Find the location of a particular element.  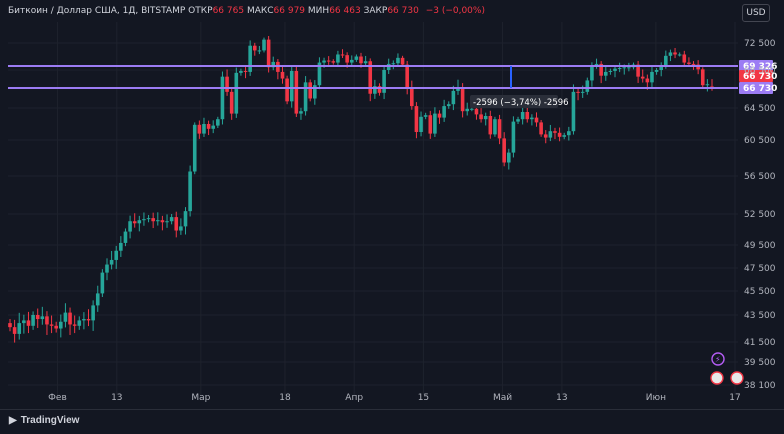

flag-icon is located at coordinates (717, 378).